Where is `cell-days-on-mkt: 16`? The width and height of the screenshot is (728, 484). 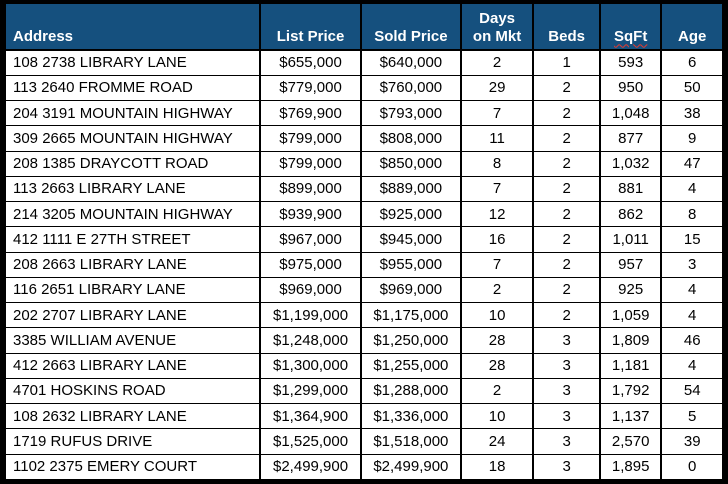
cell-days-on-mkt: 16 is located at coordinates (497, 239).